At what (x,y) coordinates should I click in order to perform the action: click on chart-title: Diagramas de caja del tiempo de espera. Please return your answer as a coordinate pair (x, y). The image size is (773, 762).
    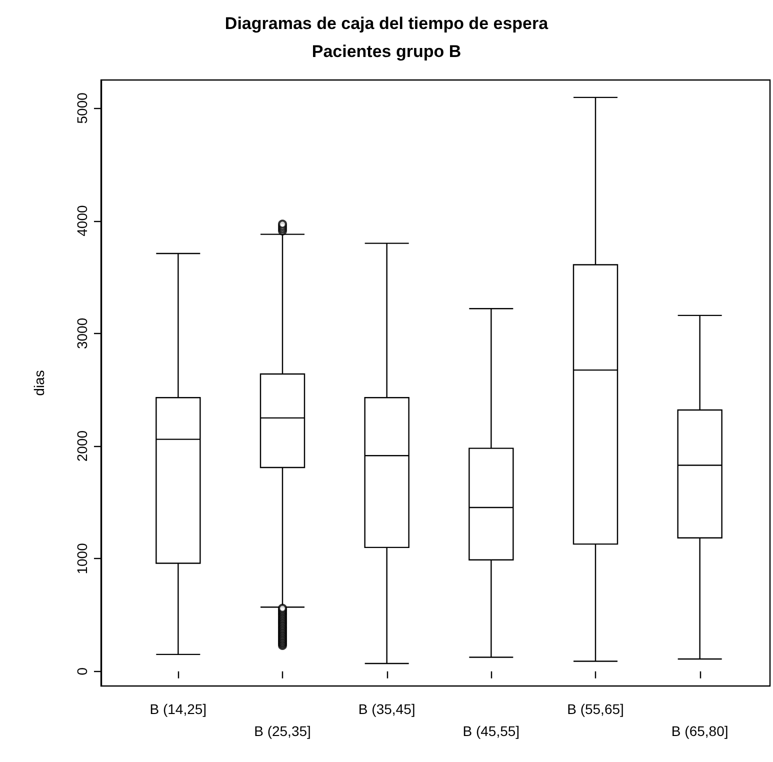
    Looking at the image, I should click on (386, 23).